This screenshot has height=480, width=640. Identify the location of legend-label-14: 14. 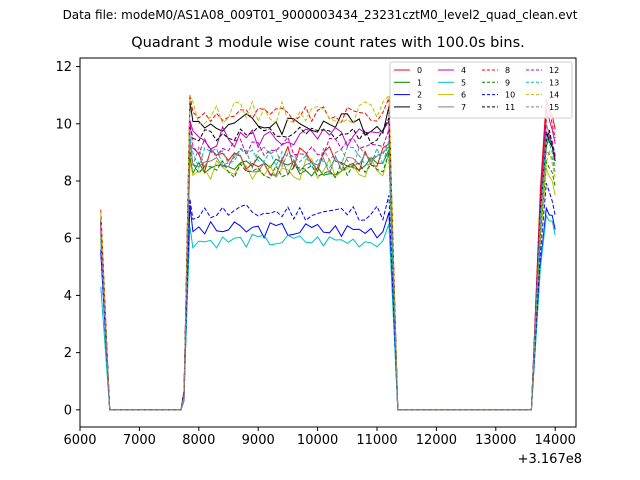
(554, 95).